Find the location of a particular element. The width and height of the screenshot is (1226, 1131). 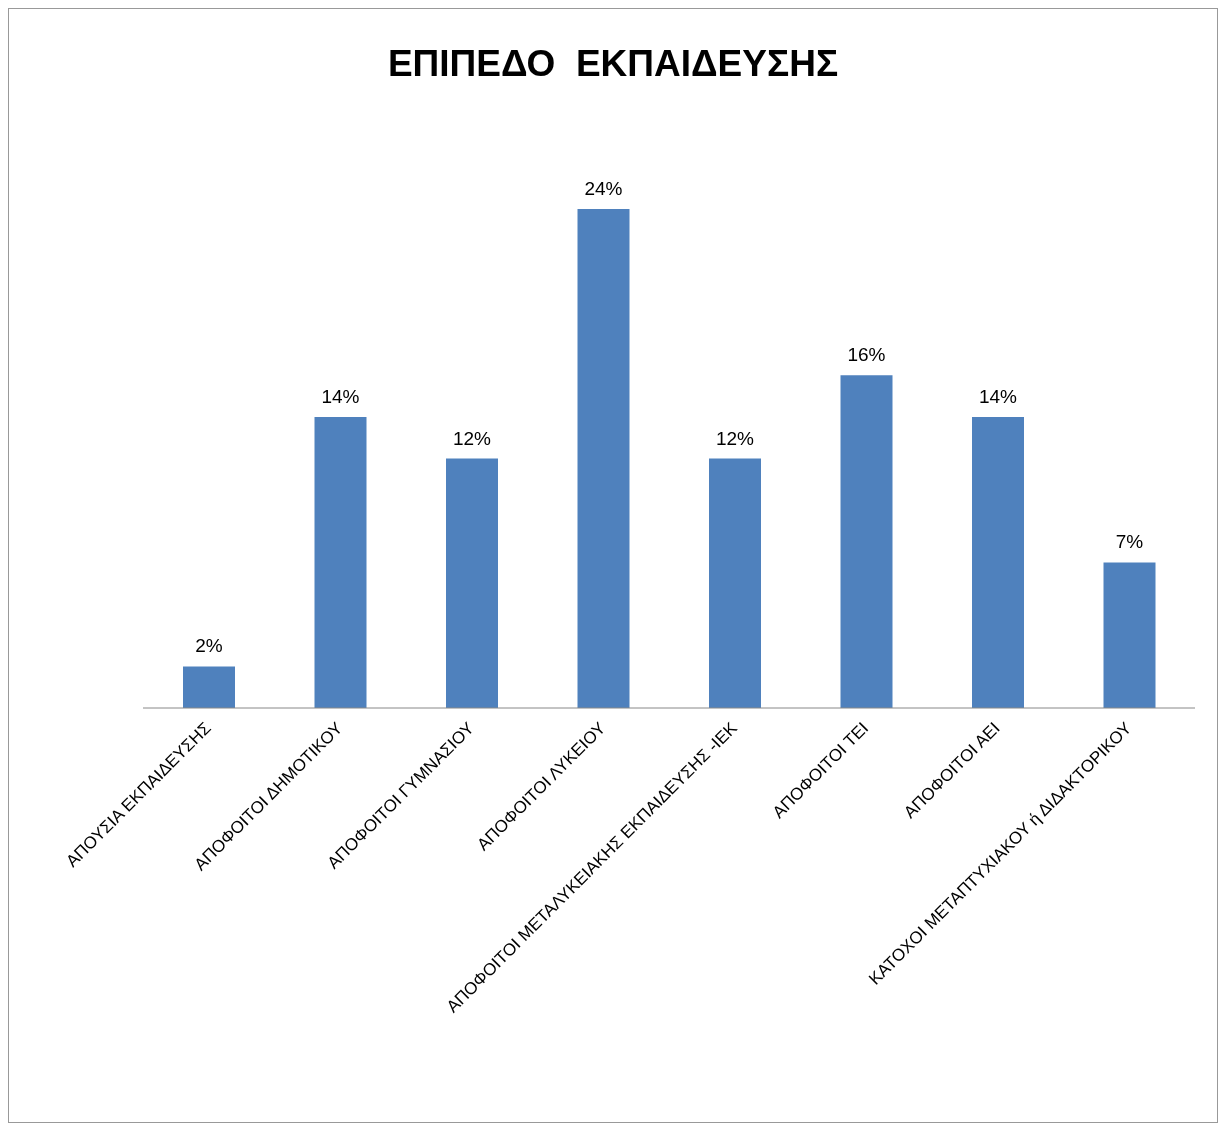

data-label: 24% is located at coordinates (603, 188).